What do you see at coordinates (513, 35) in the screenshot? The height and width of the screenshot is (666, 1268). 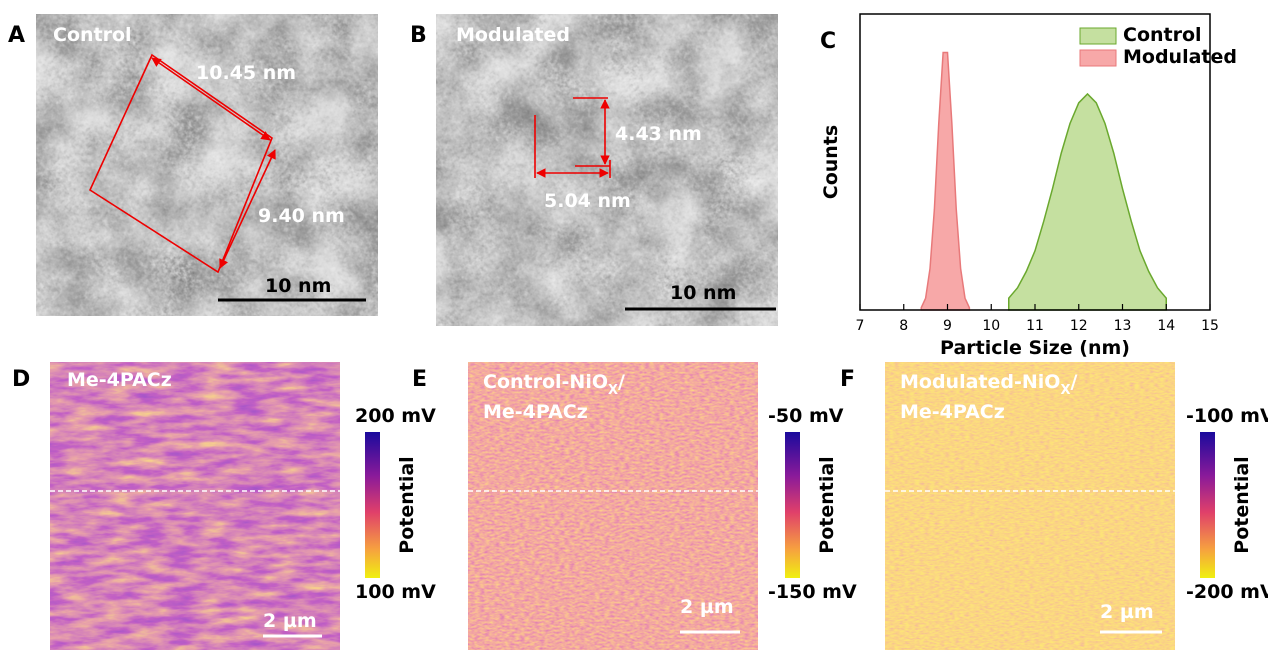 I see `panel-title: Modulated` at bounding box center [513, 35].